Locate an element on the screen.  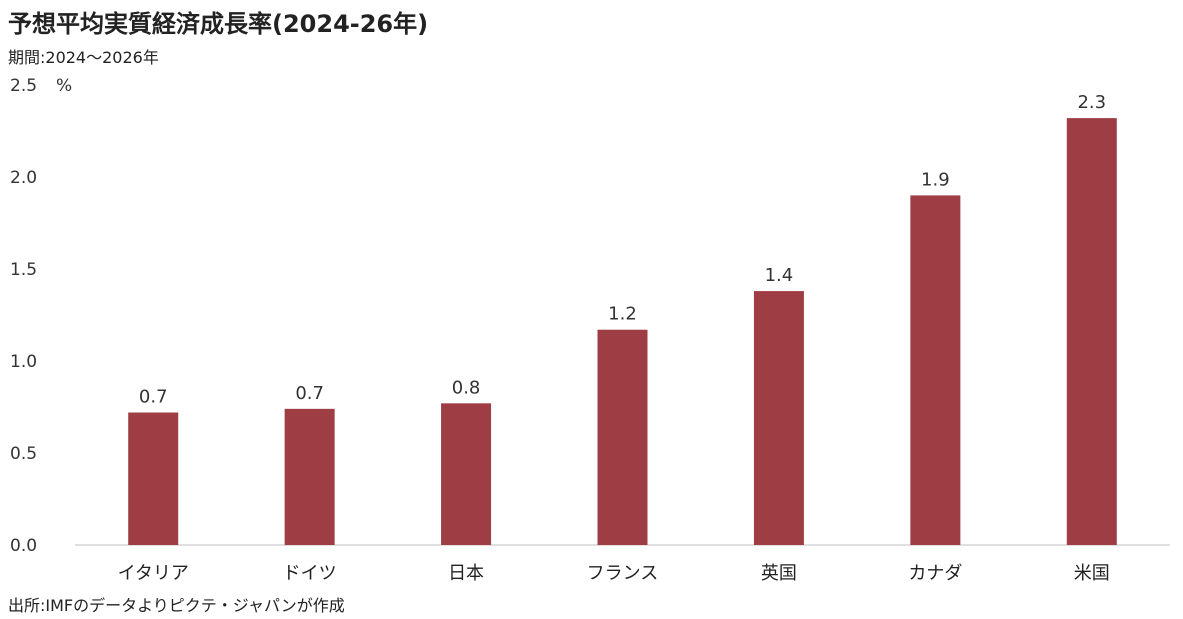
data-label: 2.3 is located at coordinates (1091, 102).